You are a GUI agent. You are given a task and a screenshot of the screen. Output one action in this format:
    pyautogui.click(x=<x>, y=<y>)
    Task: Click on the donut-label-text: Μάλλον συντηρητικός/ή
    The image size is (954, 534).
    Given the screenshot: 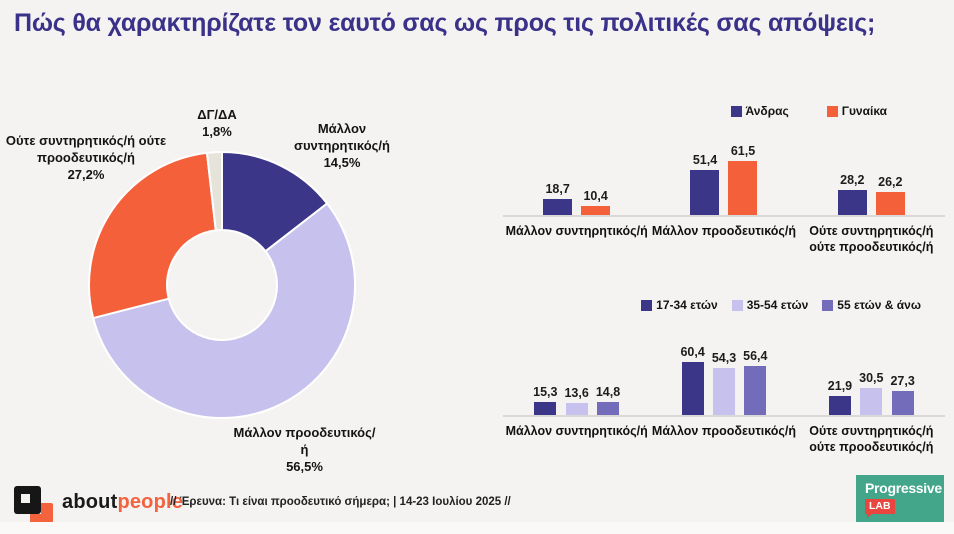 What is the action you would take?
    pyautogui.click(x=342, y=137)
    